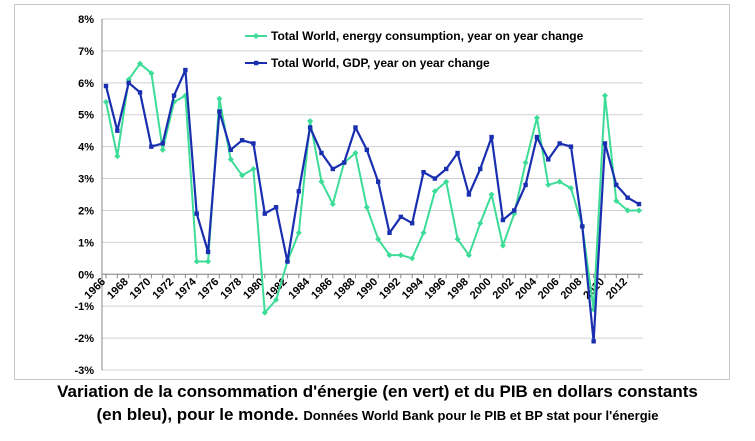 The image size is (755, 441). Describe the element at coordinates (256, 36) in the screenshot. I see `legend-marker` at that location.